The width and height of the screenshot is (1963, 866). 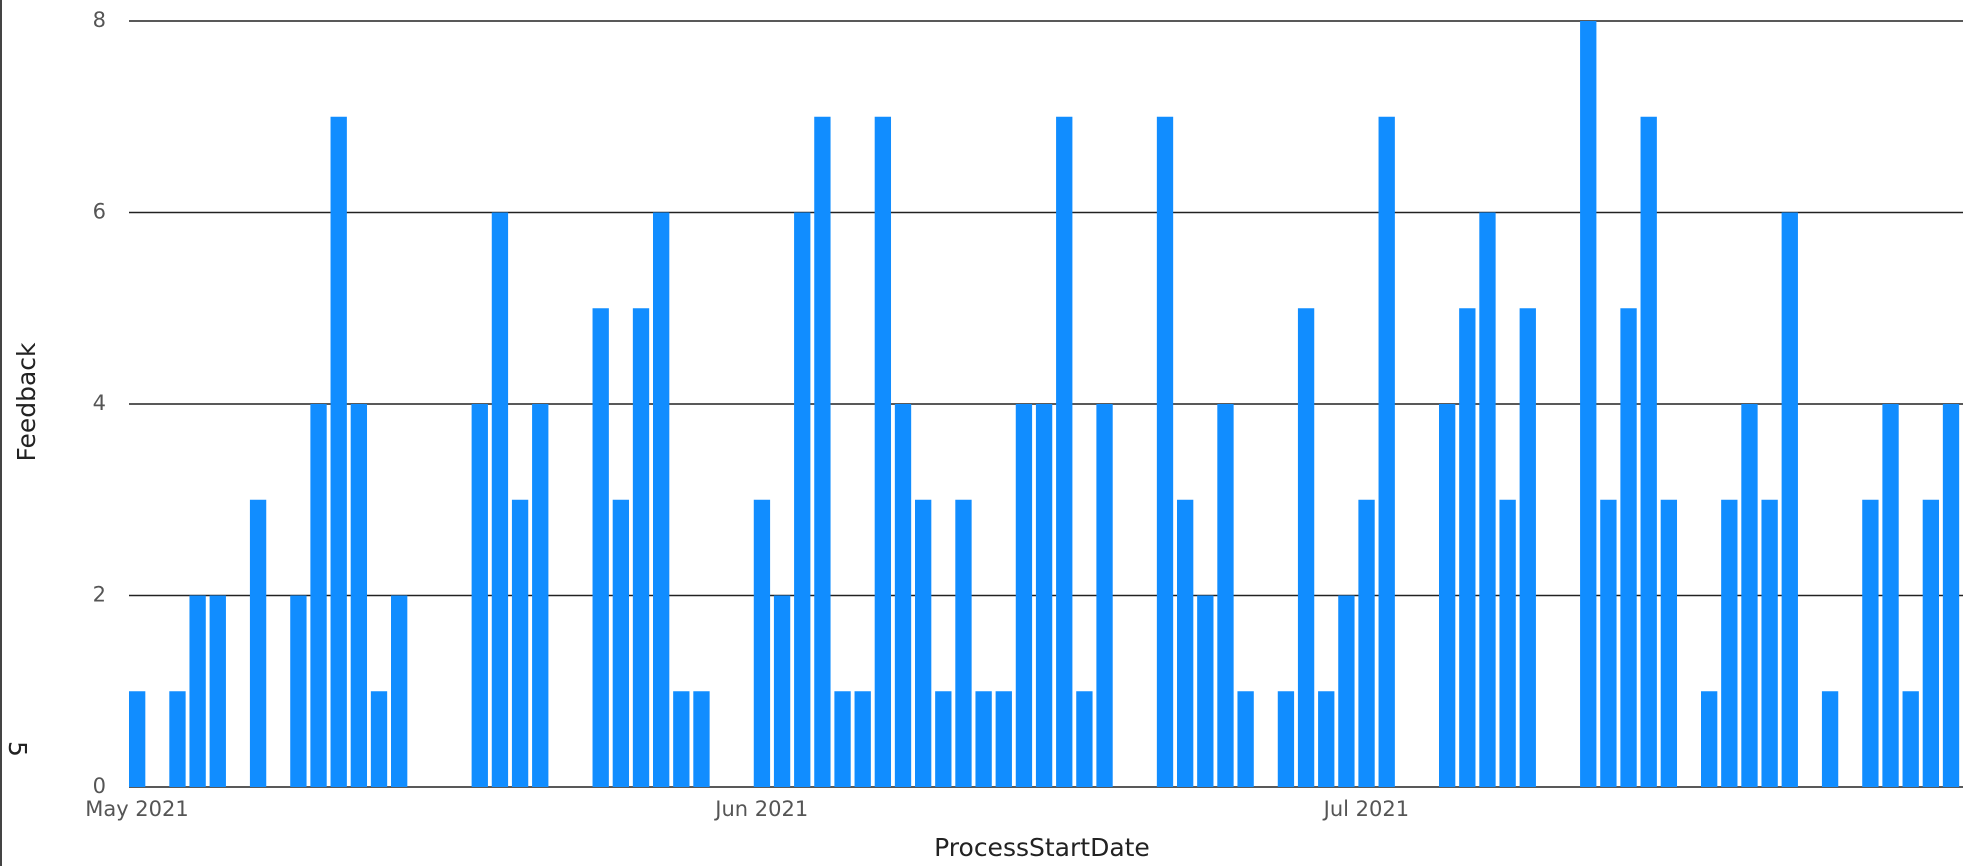 What do you see at coordinates (99, 212) in the screenshot?
I see `y-tick-label: 6` at bounding box center [99, 212].